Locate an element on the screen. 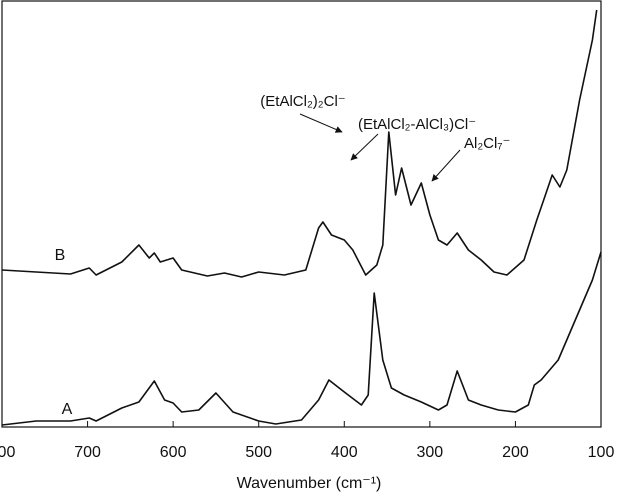 Image resolution: width=618 pixels, height=497 pixels. series-label: A is located at coordinates (67, 409).